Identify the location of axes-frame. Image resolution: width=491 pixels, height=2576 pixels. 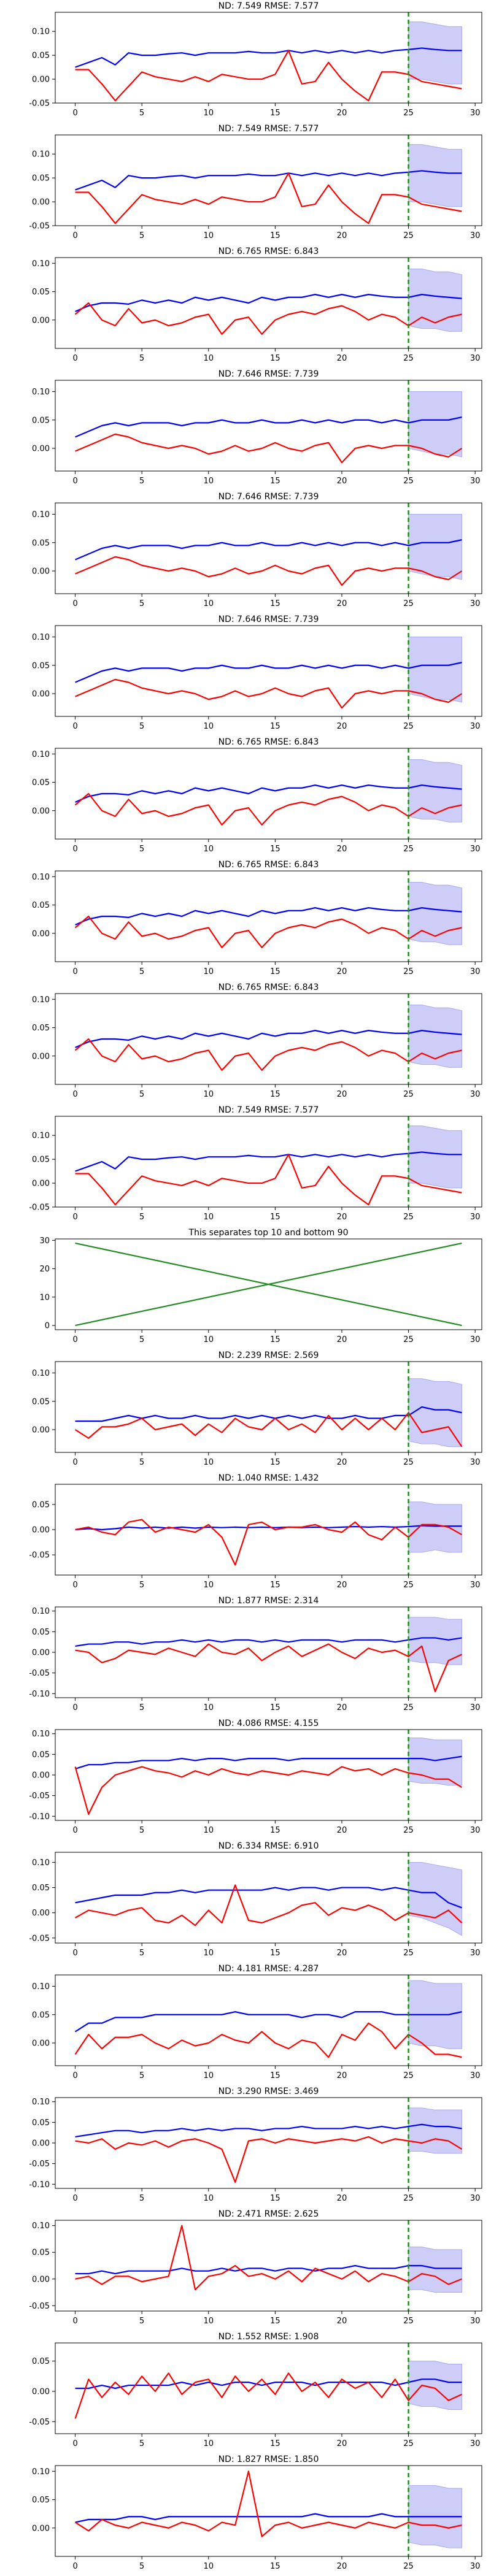
(268, 1407).